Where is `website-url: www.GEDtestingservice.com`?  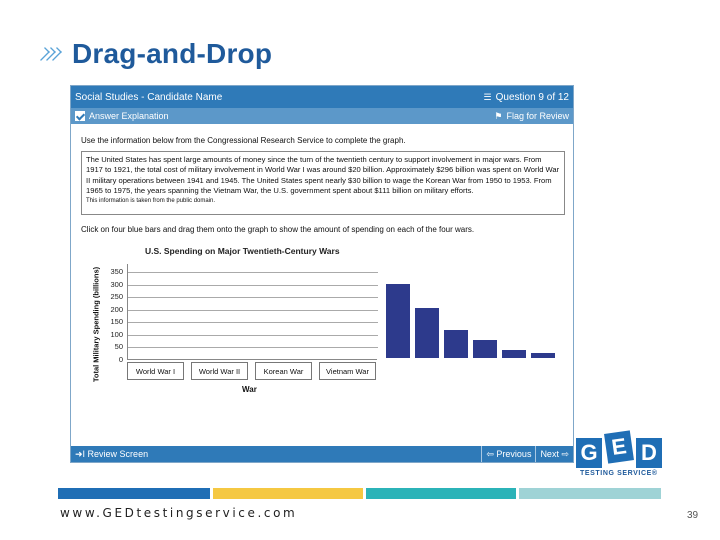 website-url: www.GEDtestingservice.com is located at coordinates (179, 513).